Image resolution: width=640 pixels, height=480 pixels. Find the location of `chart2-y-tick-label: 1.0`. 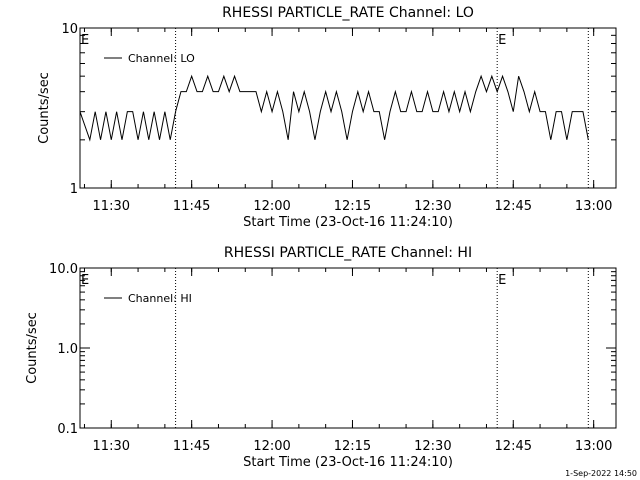

chart2-y-tick-label: 1.0 is located at coordinates (67, 349).